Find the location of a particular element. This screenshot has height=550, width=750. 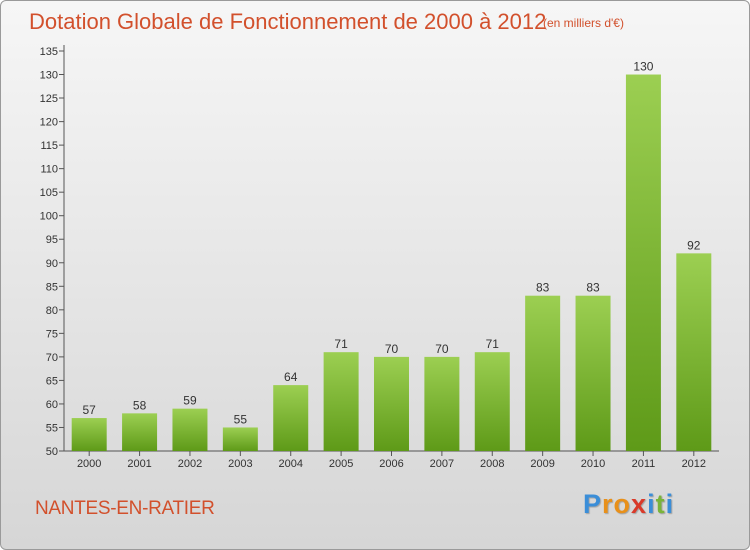

x-tick-label: 2006 is located at coordinates (391, 464).